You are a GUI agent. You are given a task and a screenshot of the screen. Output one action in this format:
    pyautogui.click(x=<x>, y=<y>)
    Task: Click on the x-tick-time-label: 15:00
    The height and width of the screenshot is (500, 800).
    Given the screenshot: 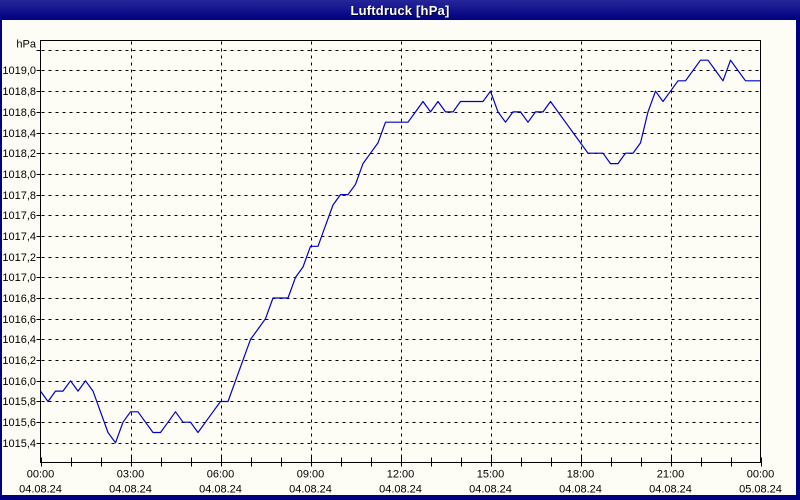 What is the action you would take?
    pyautogui.click(x=491, y=475)
    